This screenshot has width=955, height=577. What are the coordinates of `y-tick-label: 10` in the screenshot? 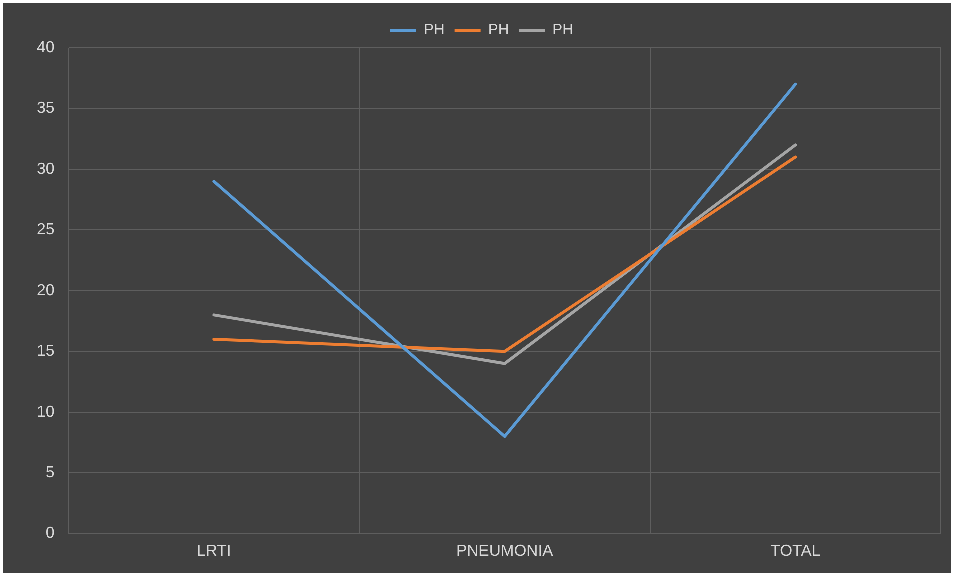 It's located at (46, 412).